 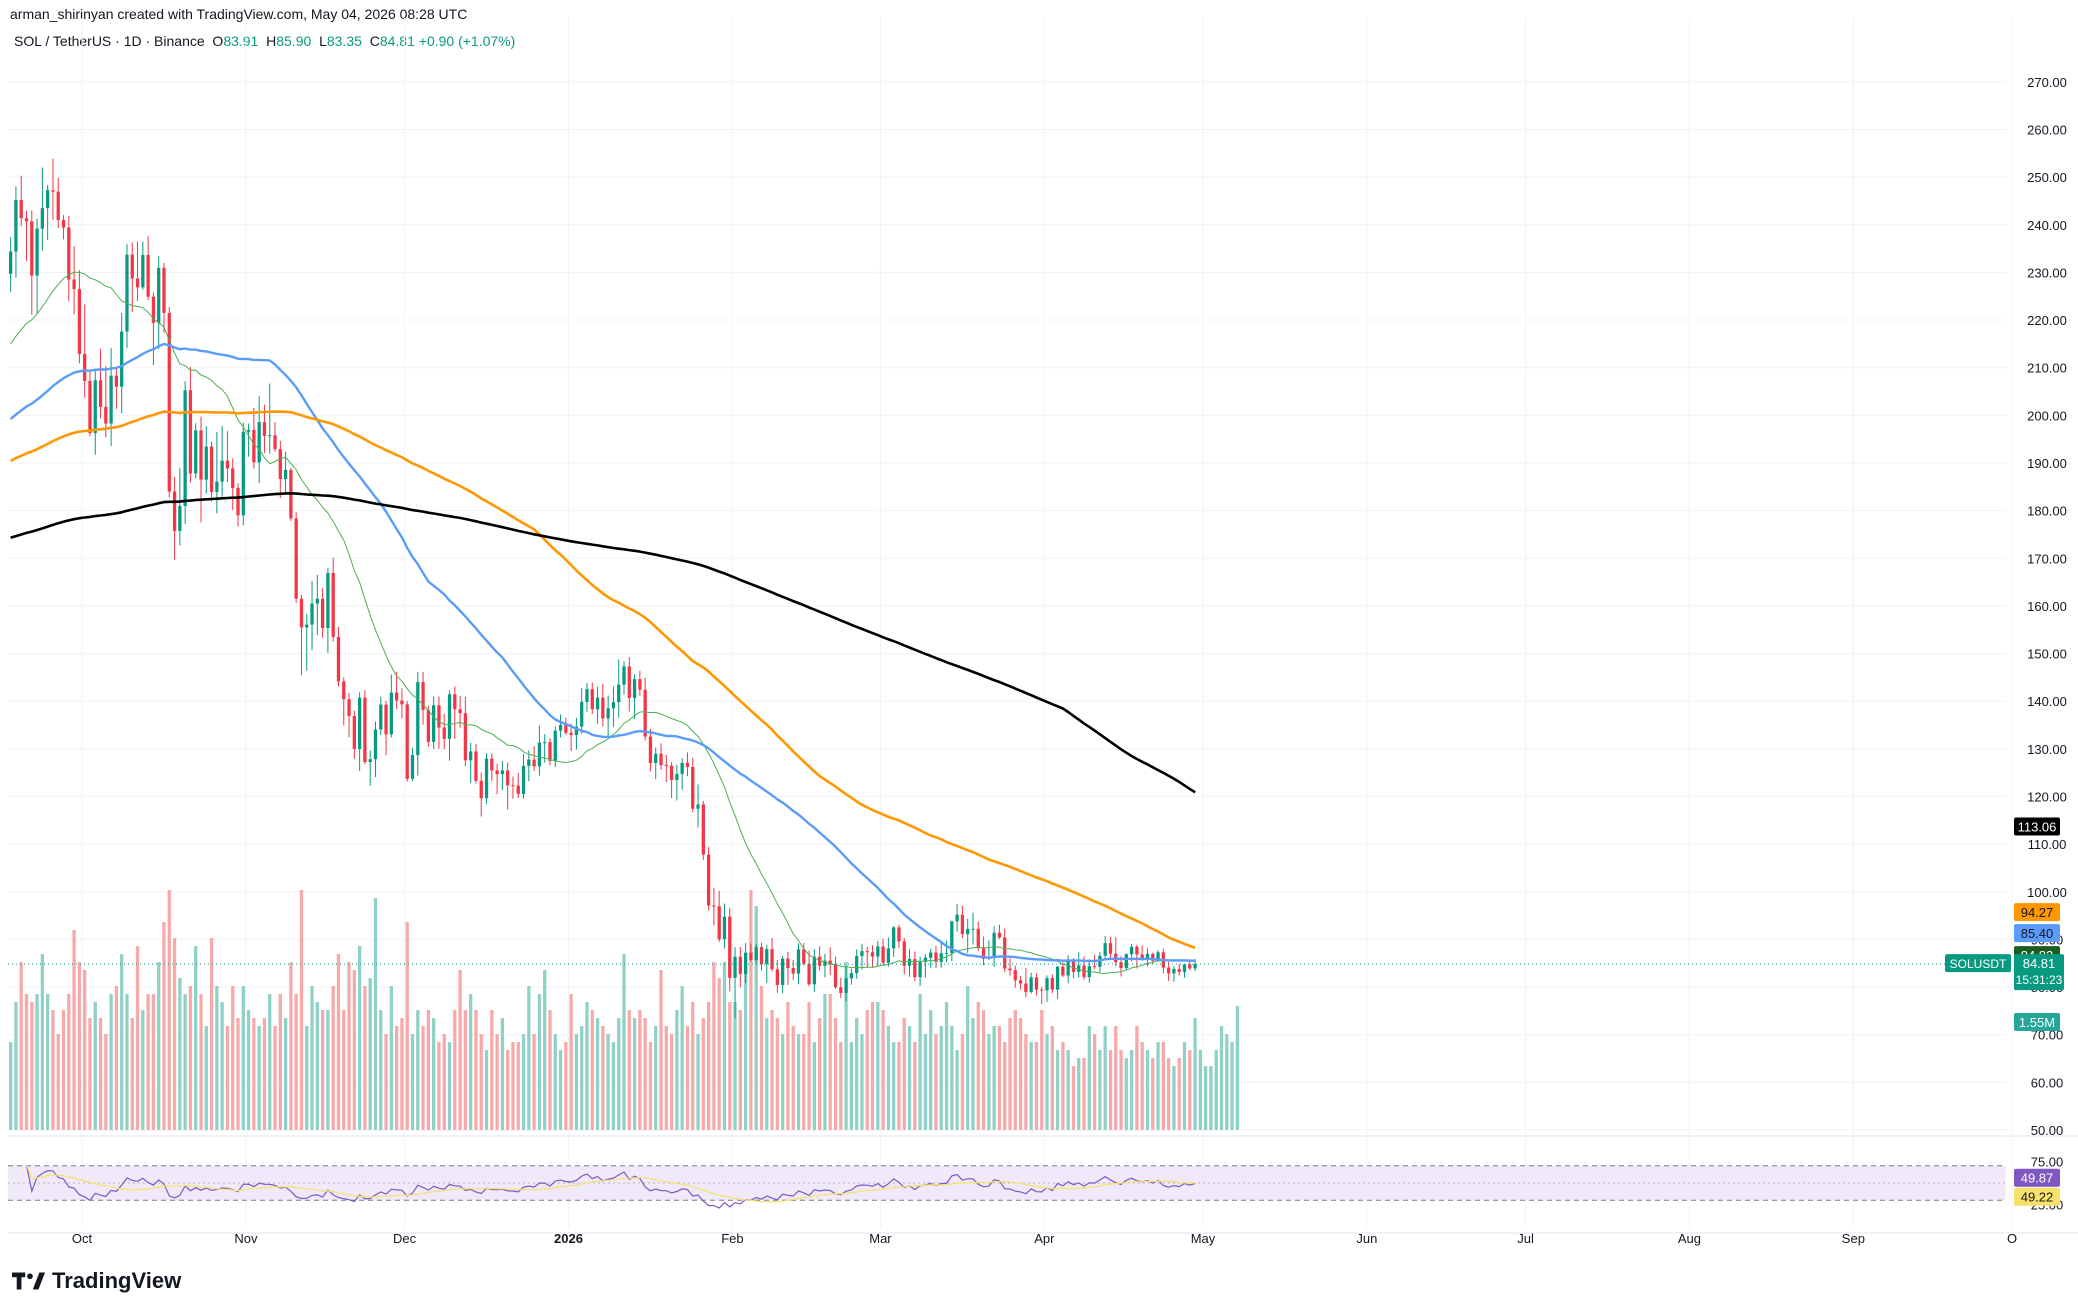 What do you see at coordinates (241, 41) in the screenshot?
I see `open-value: 83.91` at bounding box center [241, 41].